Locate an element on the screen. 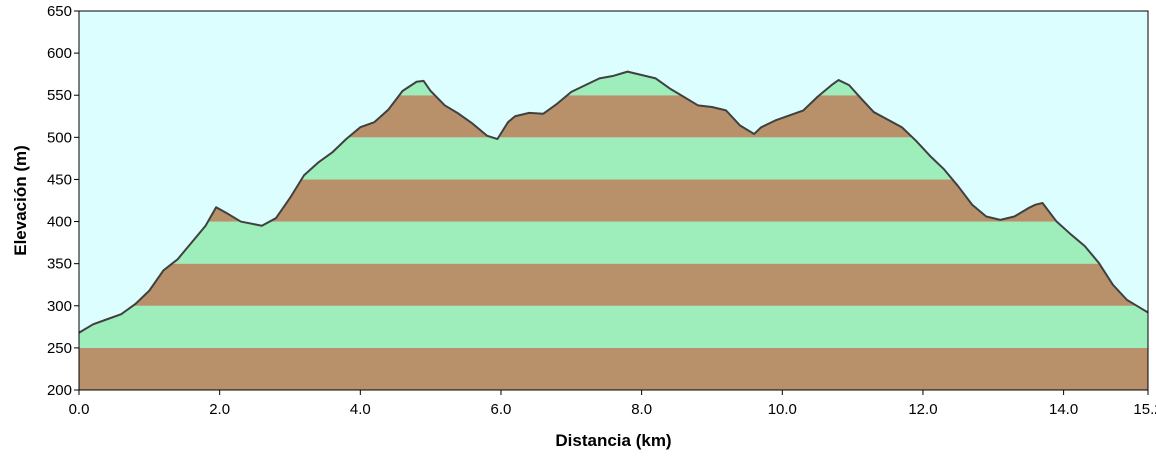 This screenshot has width=1156, height=464. x-tick-label: 8.0 is located at coordinates (641, 409).